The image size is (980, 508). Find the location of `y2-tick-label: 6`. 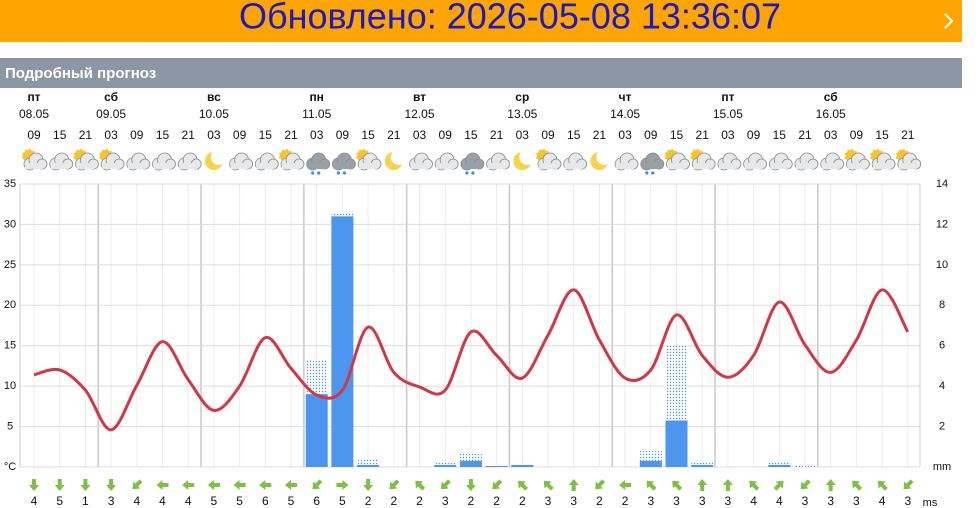

y2-tick-label: 6 is located at coordinates (942, 346).